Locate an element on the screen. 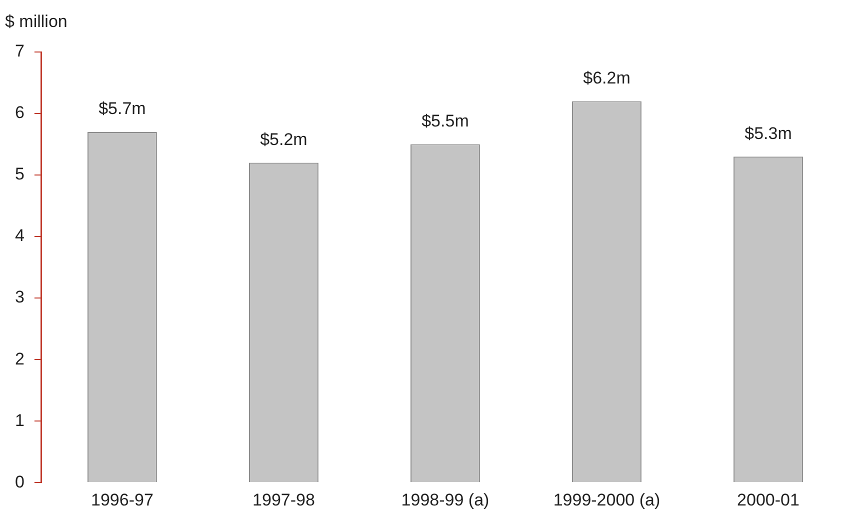 Image resolution: width=859 pixels, height=524 pixels. data-label: $6.2m is located at coordinates (606, 78).